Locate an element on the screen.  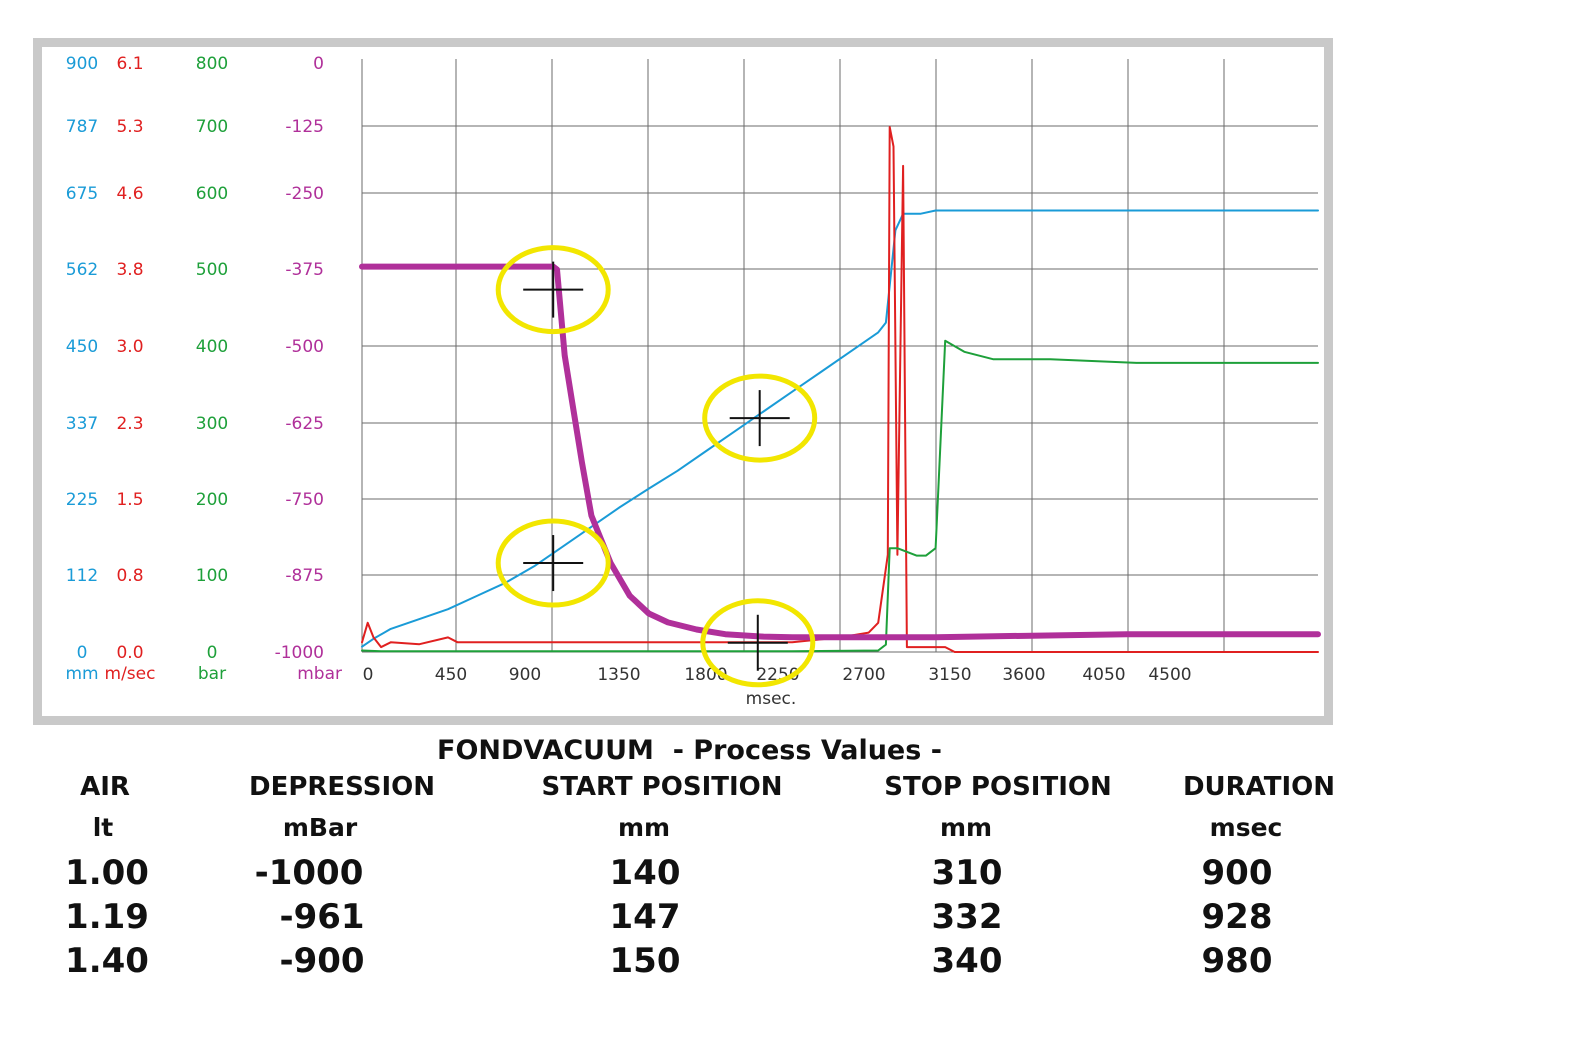
x-tick-label: 3150 is located at coordinates (949, 675).